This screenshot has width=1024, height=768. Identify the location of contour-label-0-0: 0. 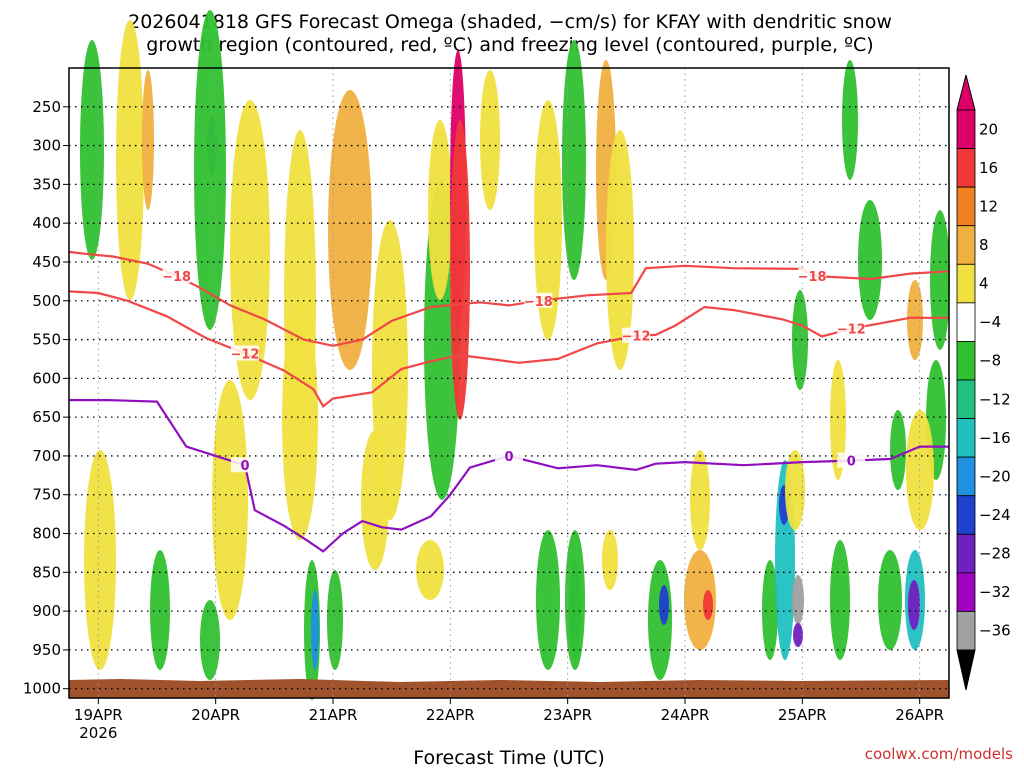
(244, 466).